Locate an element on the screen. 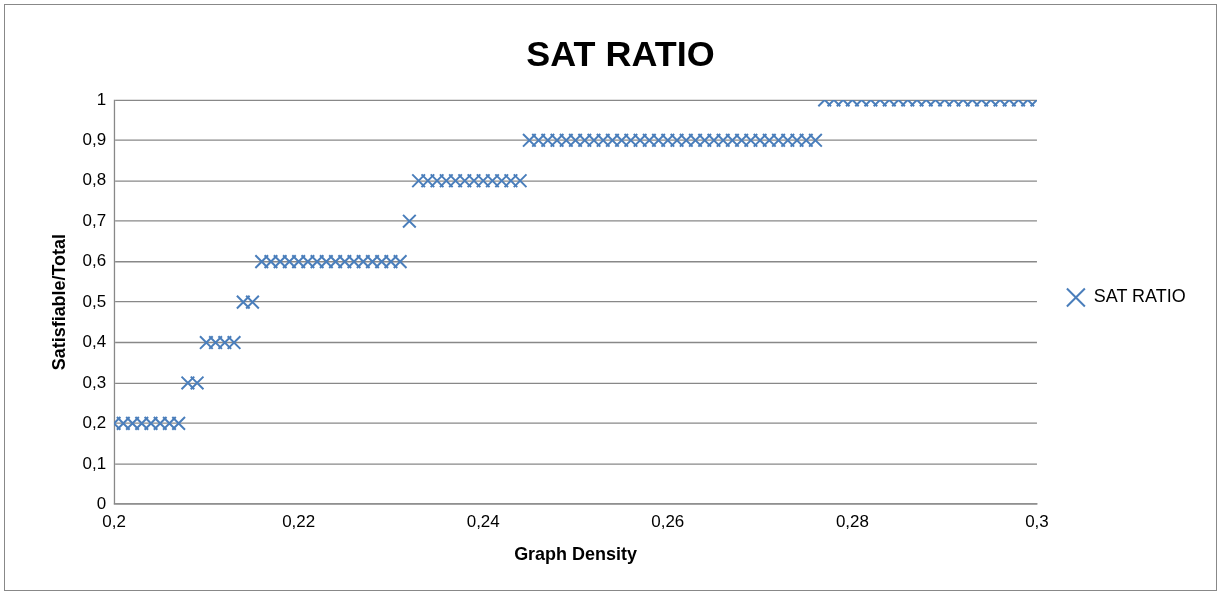  x-tick-label: 0,26 is located at coordinates (668, 522).